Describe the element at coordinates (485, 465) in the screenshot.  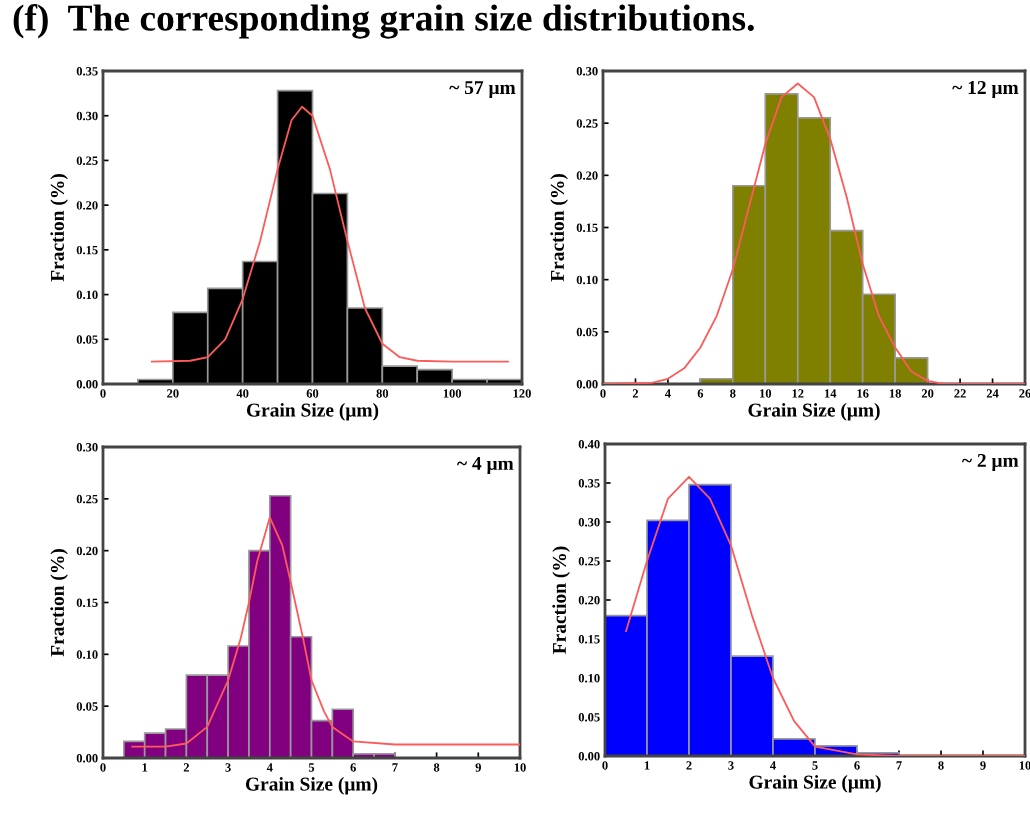
I see `annotation: ~ 4 μm` at that location.